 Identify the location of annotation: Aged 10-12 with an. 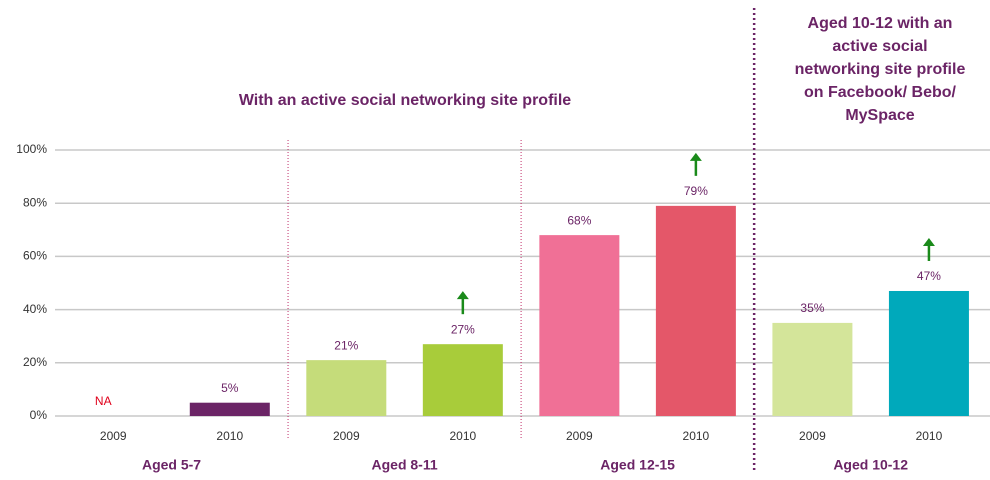
(880, 23).